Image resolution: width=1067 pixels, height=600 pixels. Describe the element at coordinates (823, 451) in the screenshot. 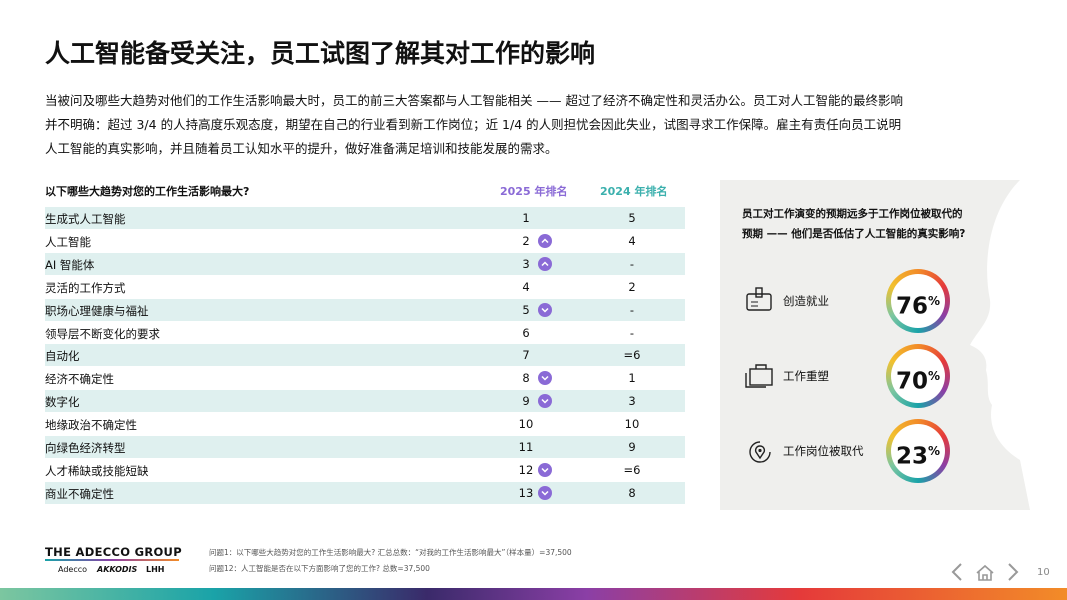

I see `item-label: 工作岗位被取代` at that location.